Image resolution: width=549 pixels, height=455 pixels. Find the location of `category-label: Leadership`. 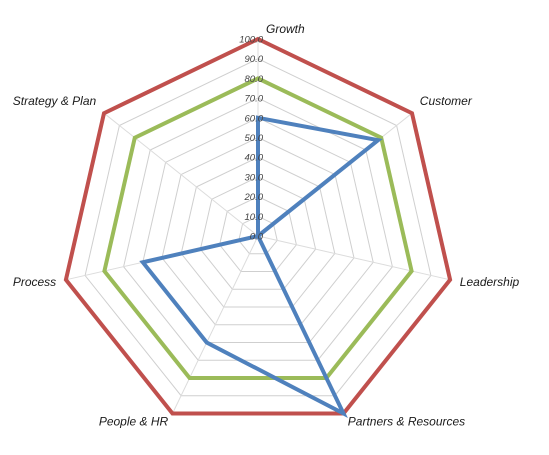

category-label: Leadership is located at coordinates (490, 282).